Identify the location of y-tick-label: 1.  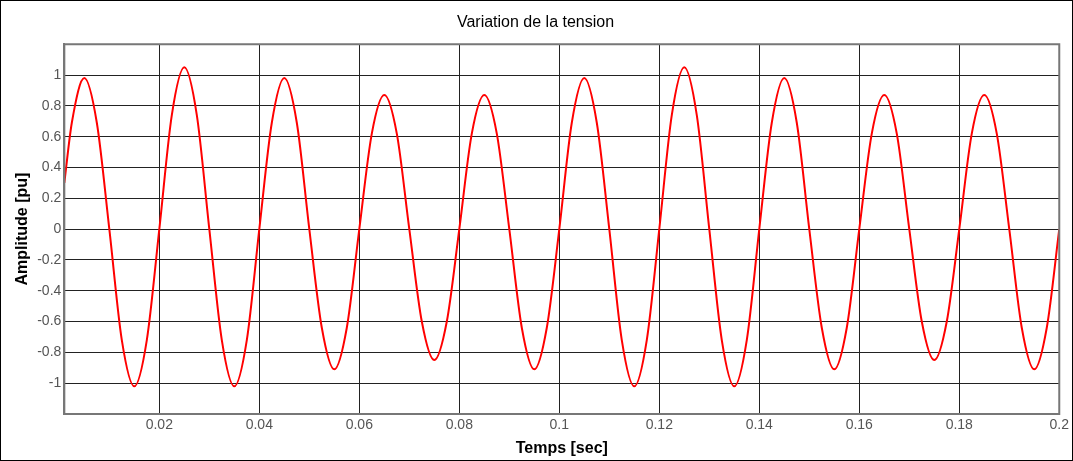
(57, 73).